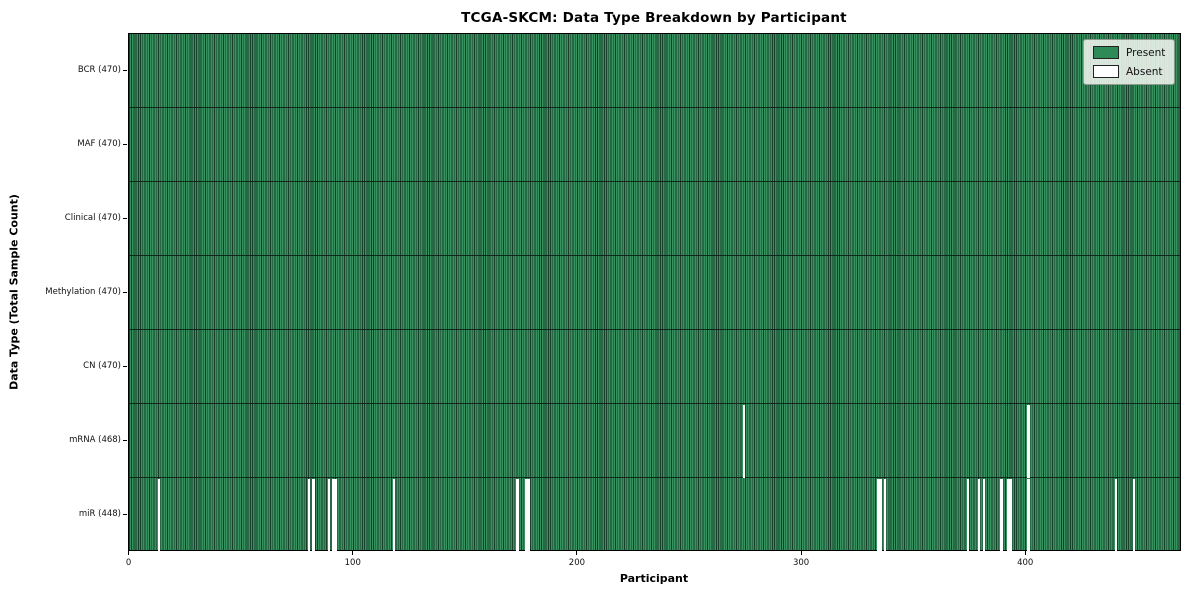  What do you see at coordinates (95, 440) in the screenshot?
I see `y-tick-label: mRNA (468)` at bounding box center [95, 440].